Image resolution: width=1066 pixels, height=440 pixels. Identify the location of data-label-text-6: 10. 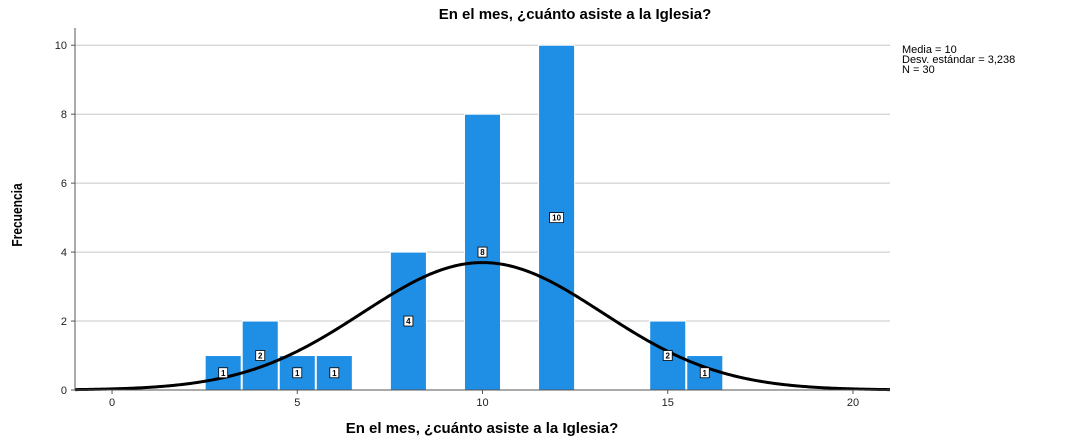
(556, 218).